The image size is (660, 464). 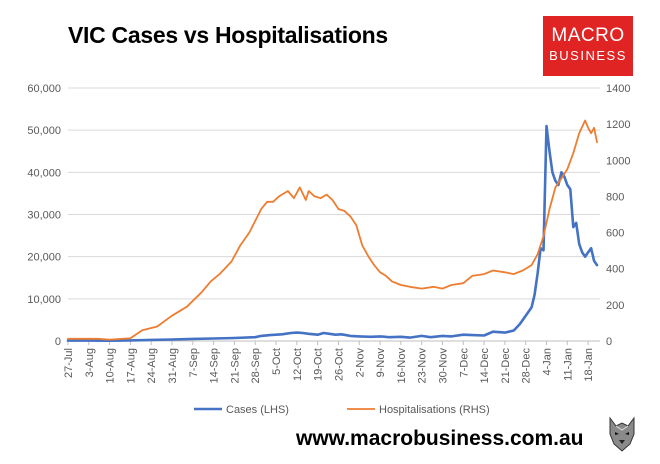 I want to click on x-tick-label: 24-Aug, so click(x=152, y=365).